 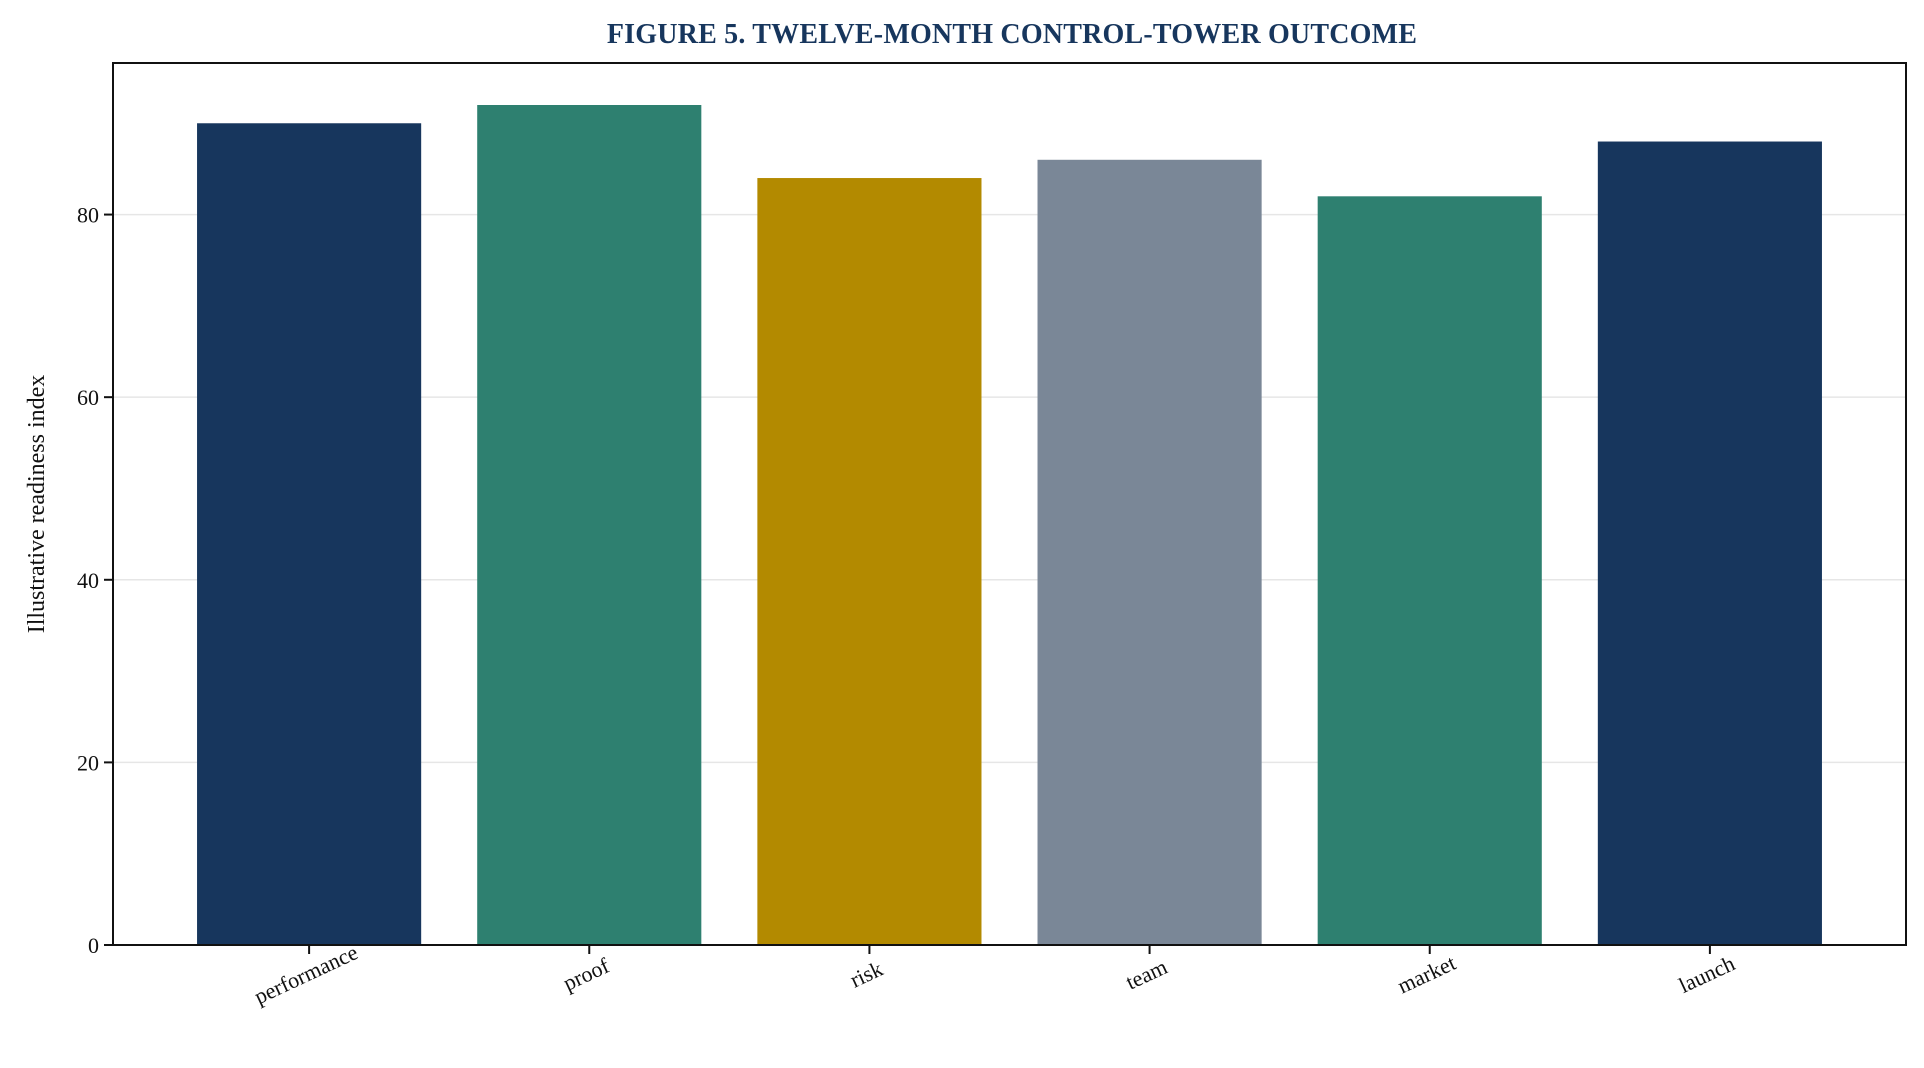 I want to click on bar-market, so click(x=1429, y=571).